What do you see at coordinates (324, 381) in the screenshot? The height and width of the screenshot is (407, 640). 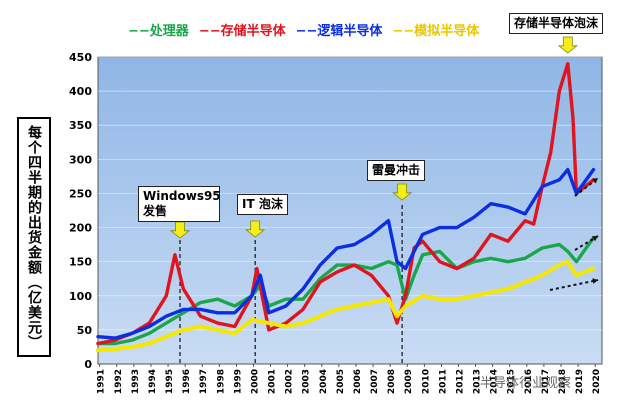 I see `x-tick-label: 2004` at bounding box center [324, 381].